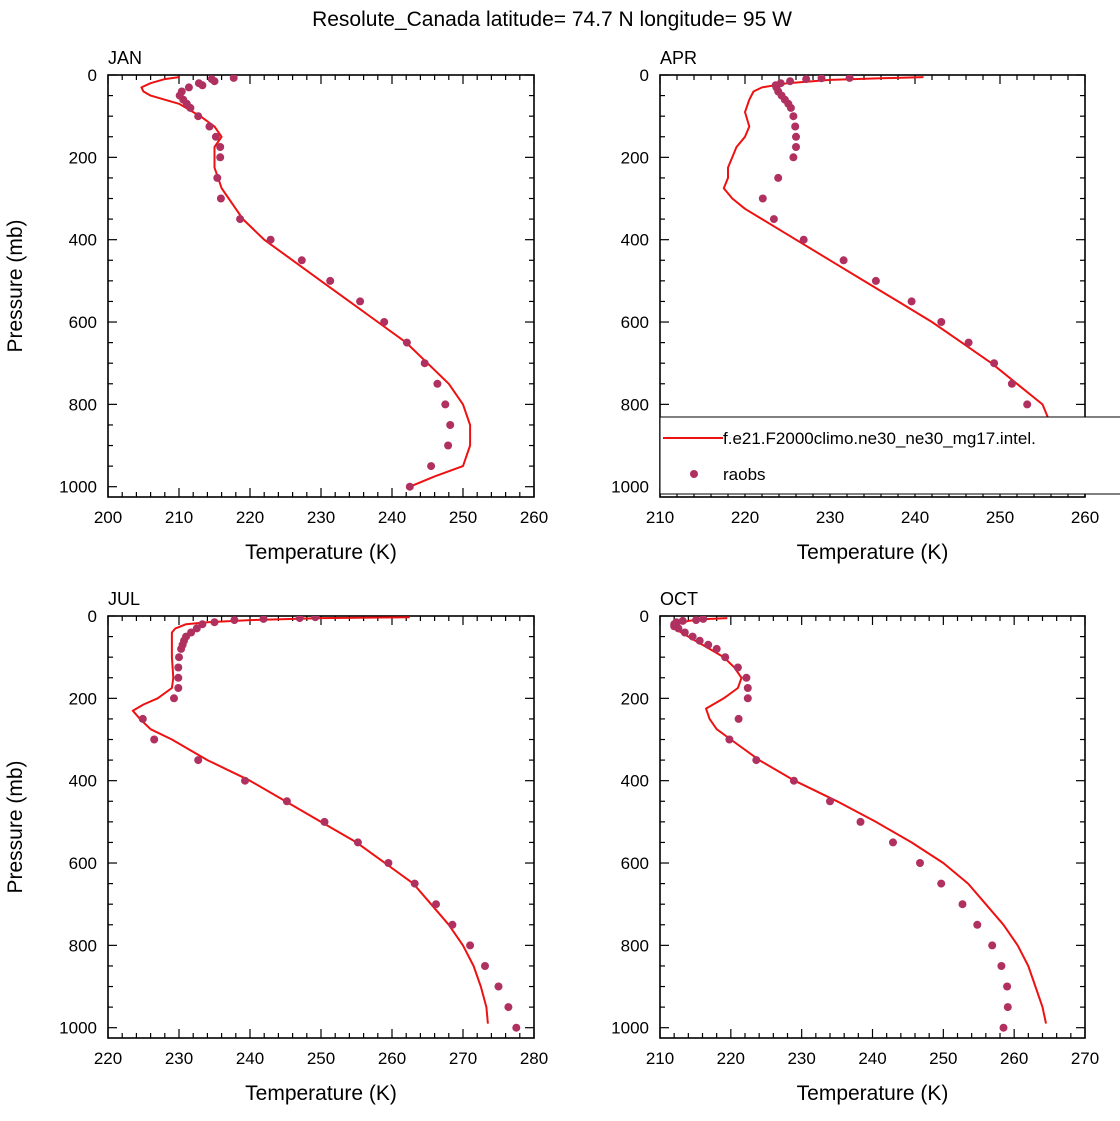 The image size is (1120, 1121). I want to click on panel-jul-frame, so click(321, 827).